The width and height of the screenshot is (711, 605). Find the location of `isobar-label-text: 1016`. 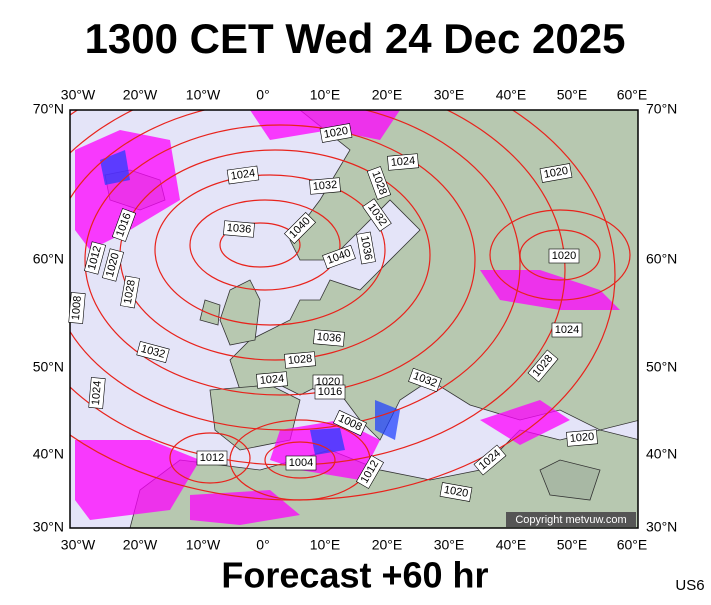

isobar-label-text: 1016 is located at coordinates (330, 392).